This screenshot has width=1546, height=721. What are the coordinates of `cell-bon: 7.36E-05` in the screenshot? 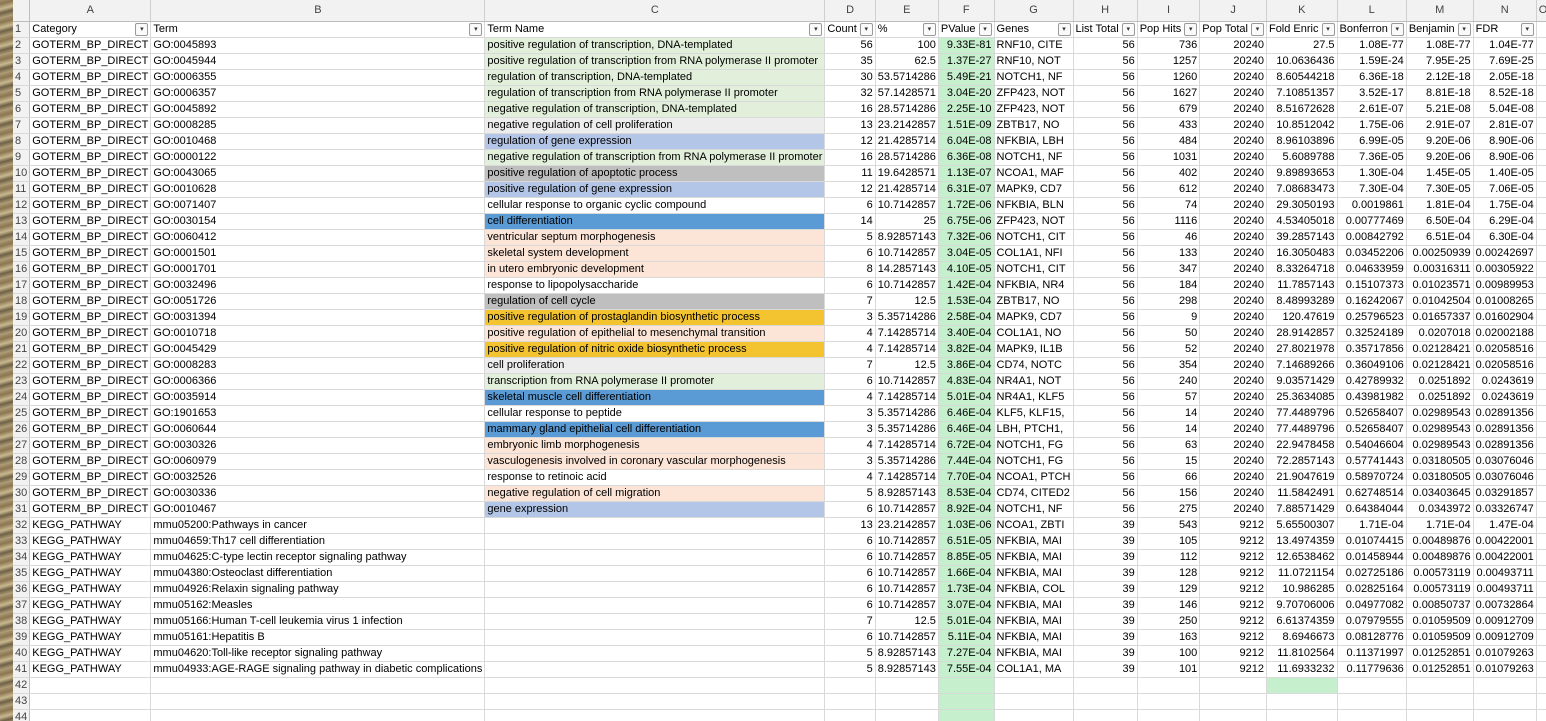 It's located at (1372, 157).